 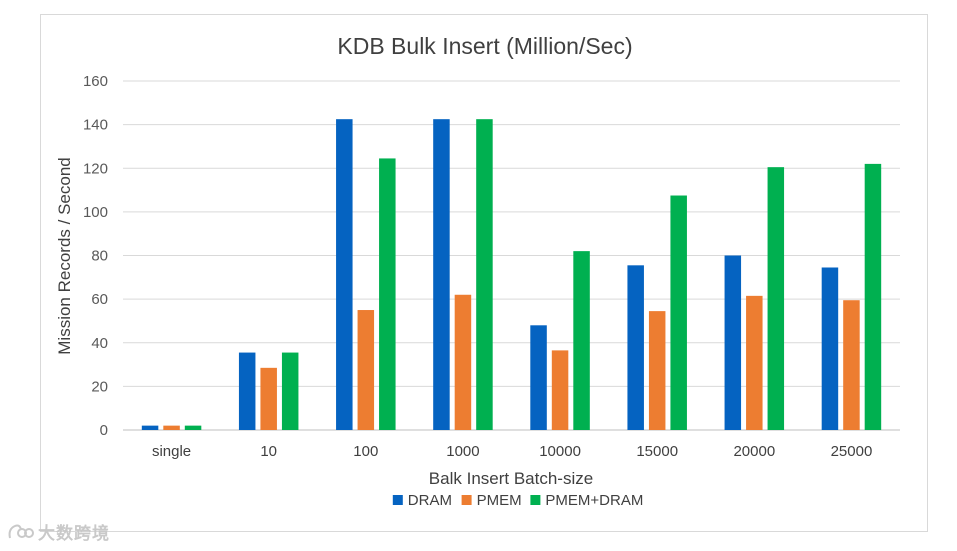 What do you see at coordinates (397, 500) in the screenshot?
I see `legend-swatch-dram` at bounding box center [397, 500].